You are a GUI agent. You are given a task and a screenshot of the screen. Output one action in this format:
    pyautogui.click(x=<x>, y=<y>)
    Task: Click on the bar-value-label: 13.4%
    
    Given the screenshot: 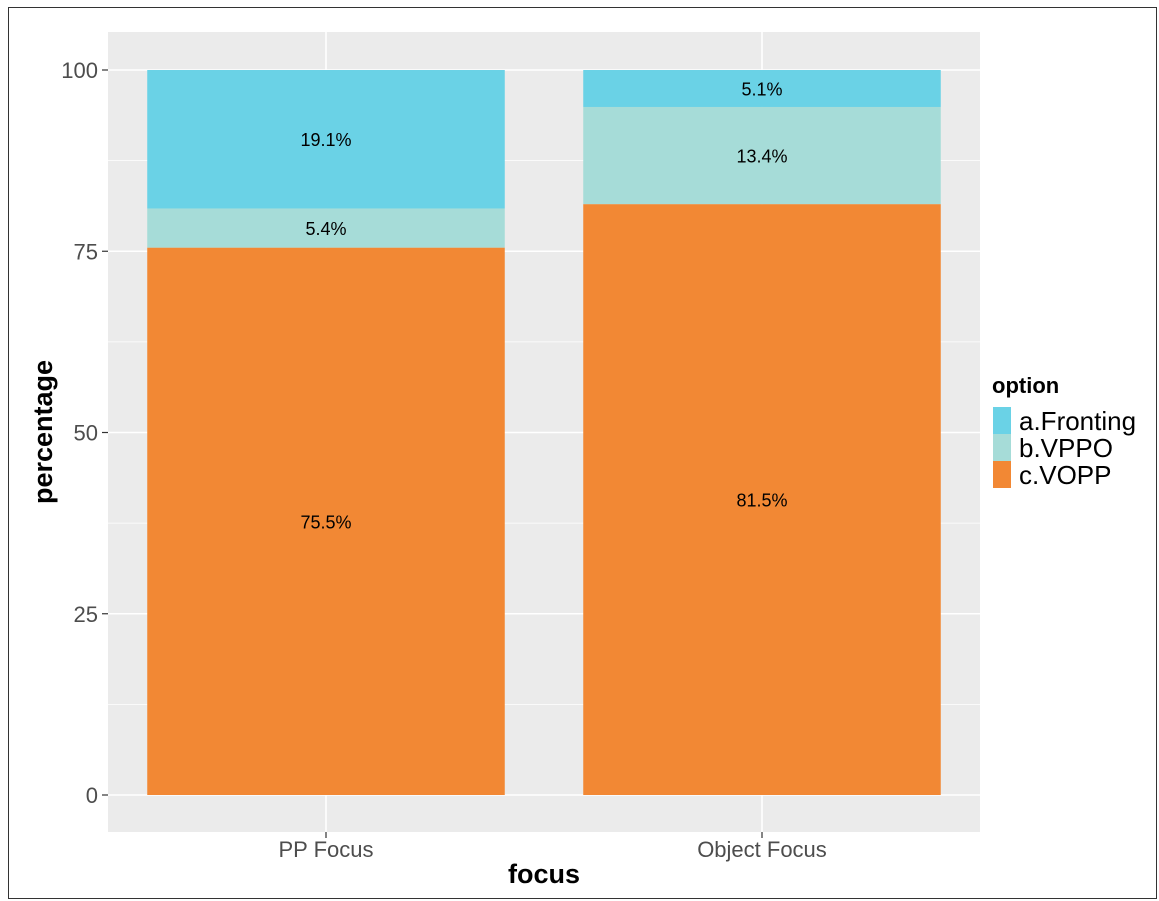 What is the action you would take?
    pyautogui.click(x=761, y=157)
    